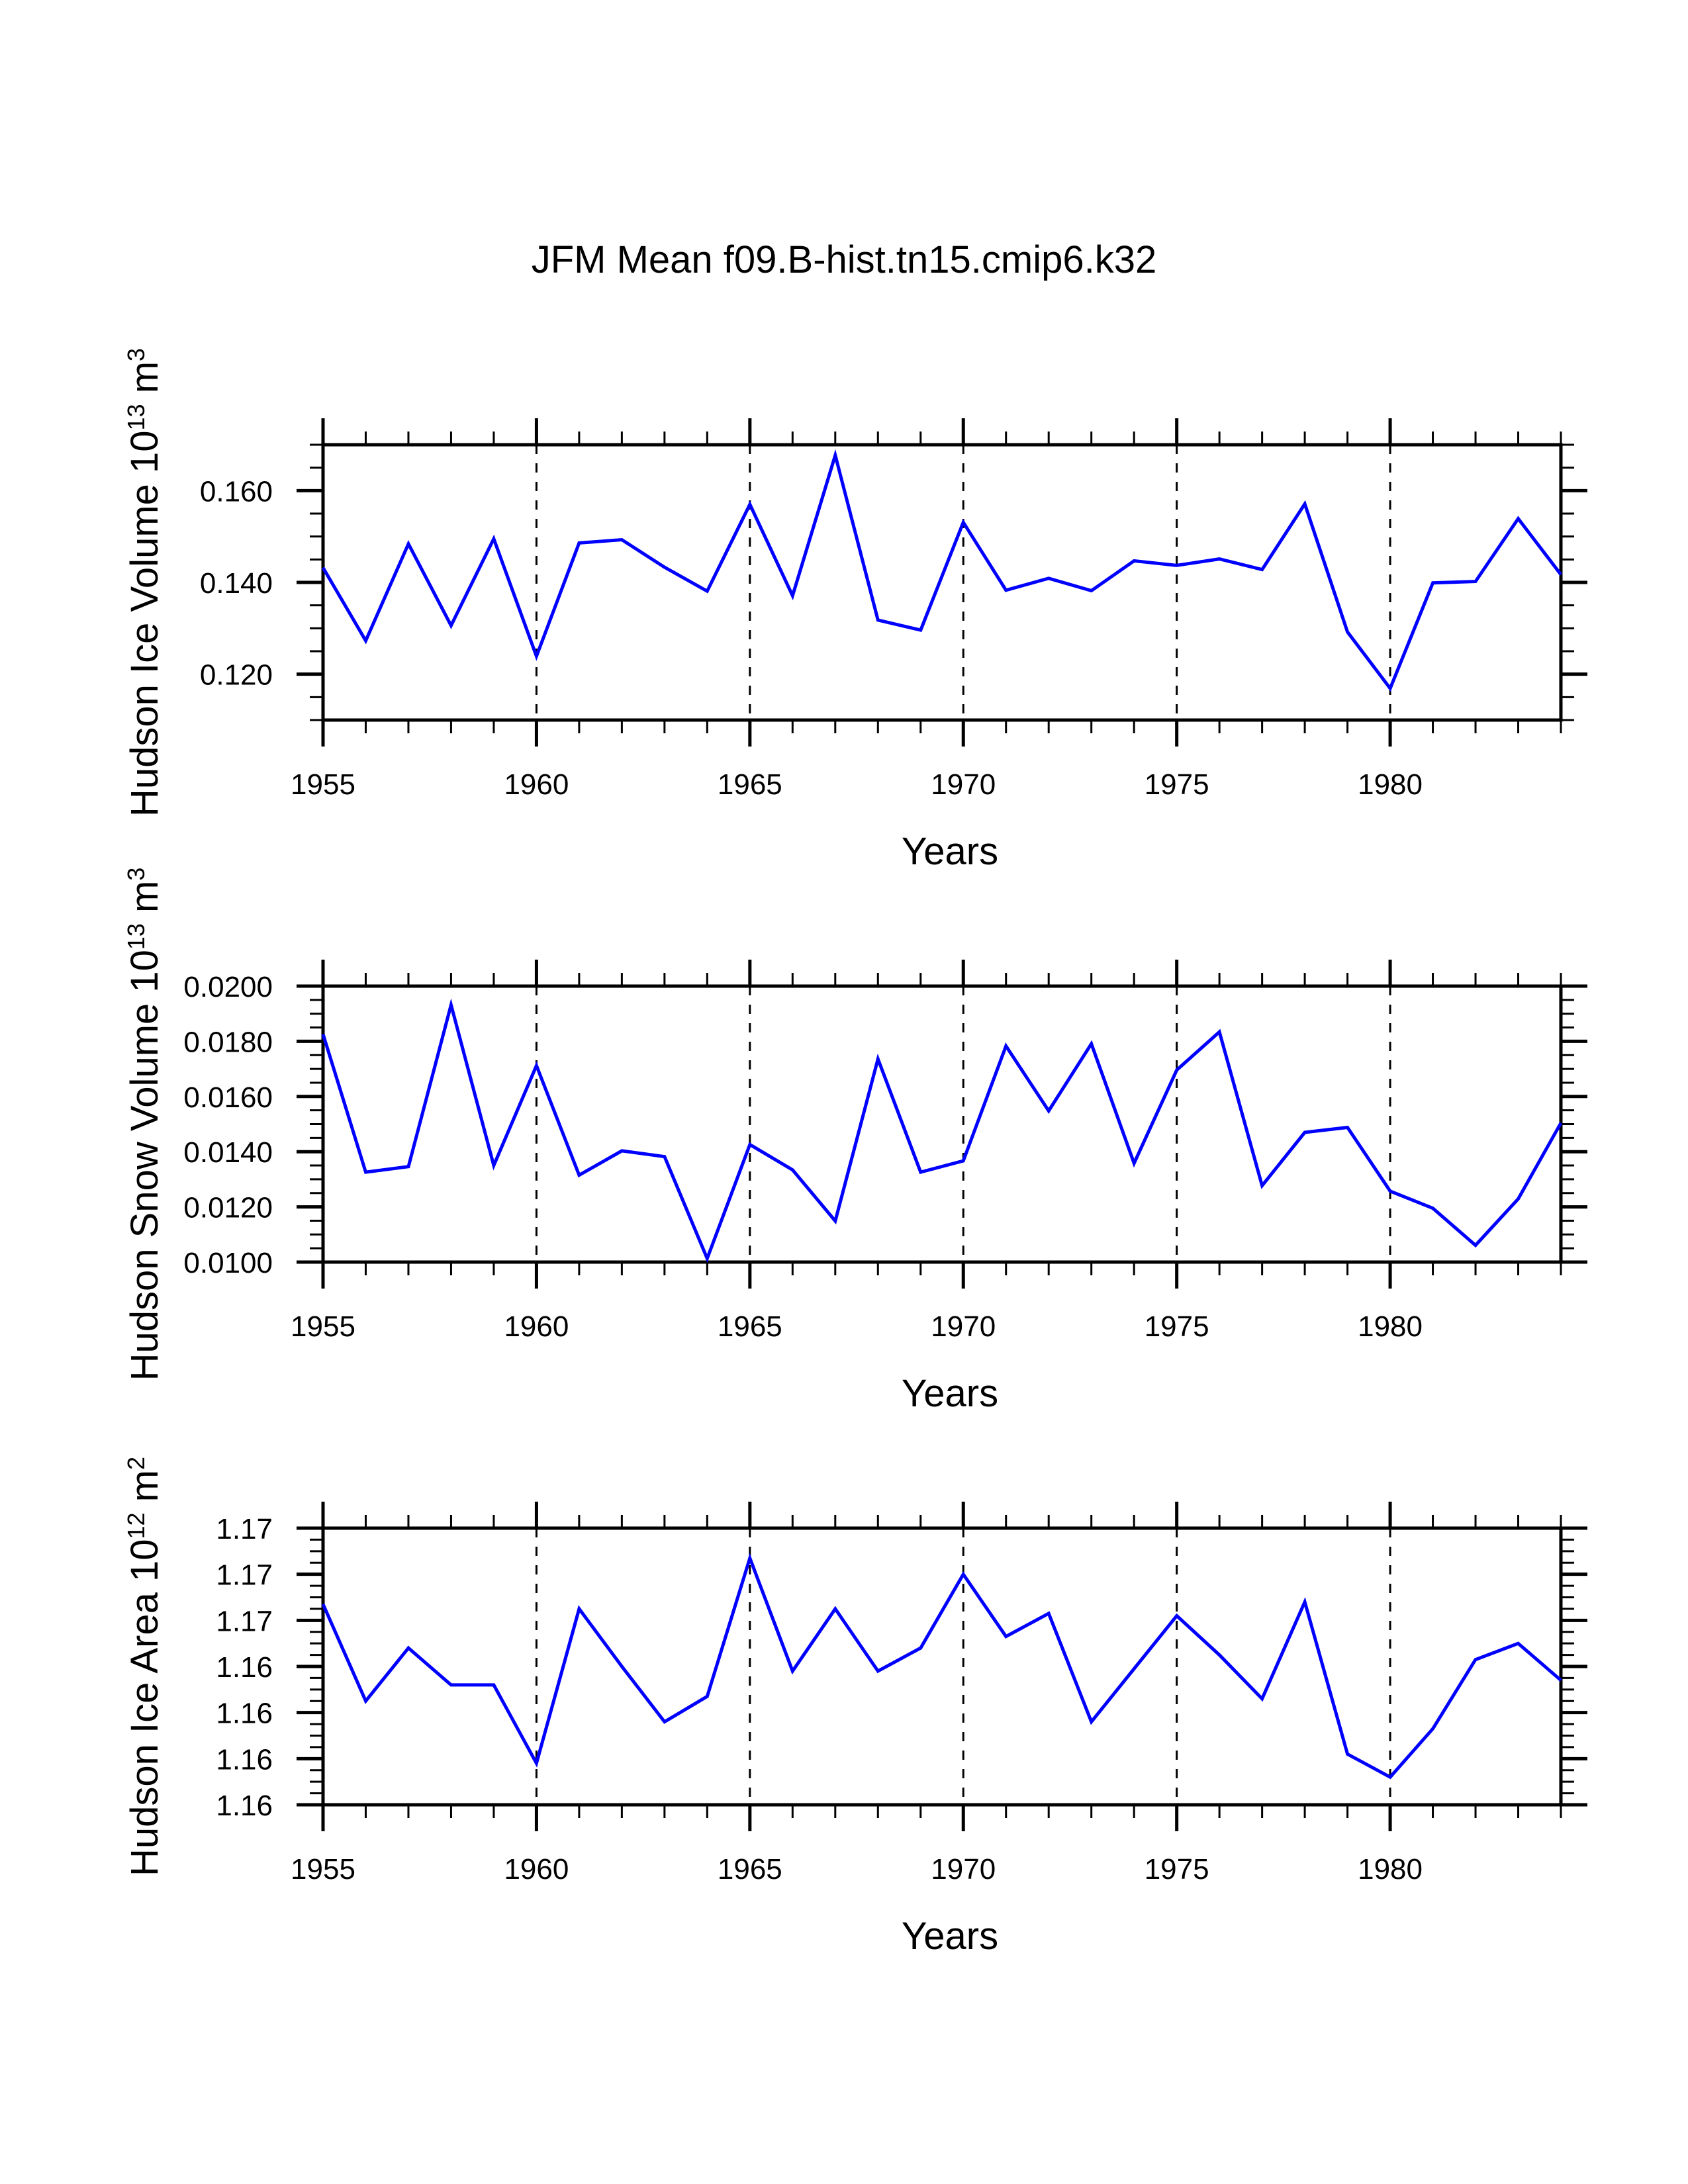 Image resolution: width=1688 pixels, height=2184 pixels. Describe the element at coordinates (228, 1042) in the screenshot. I see `y-tick-label: 0.0180` at that location.